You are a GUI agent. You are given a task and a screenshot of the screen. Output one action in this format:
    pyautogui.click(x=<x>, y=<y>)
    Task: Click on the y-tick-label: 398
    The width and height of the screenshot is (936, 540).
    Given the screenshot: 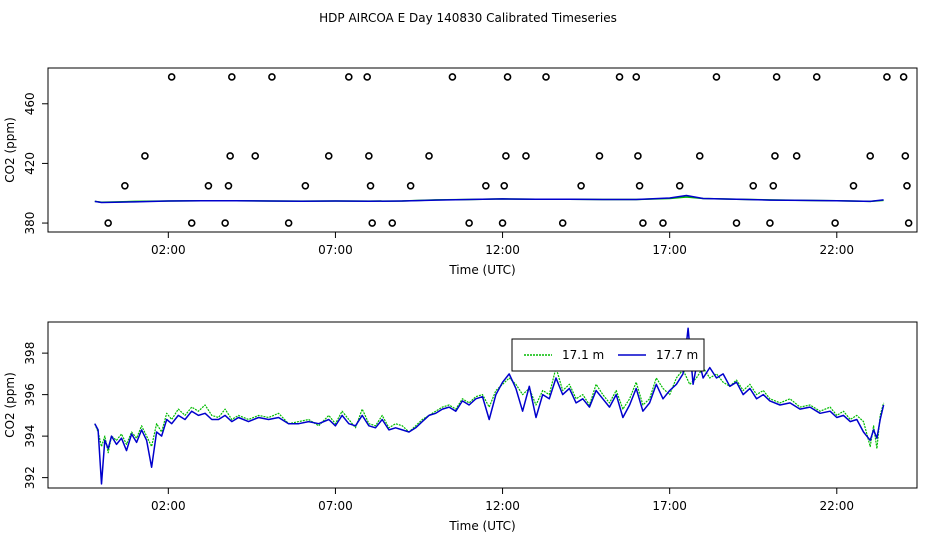 What is the action you would take?
    pyautogui.click(x=30, y=353)
    